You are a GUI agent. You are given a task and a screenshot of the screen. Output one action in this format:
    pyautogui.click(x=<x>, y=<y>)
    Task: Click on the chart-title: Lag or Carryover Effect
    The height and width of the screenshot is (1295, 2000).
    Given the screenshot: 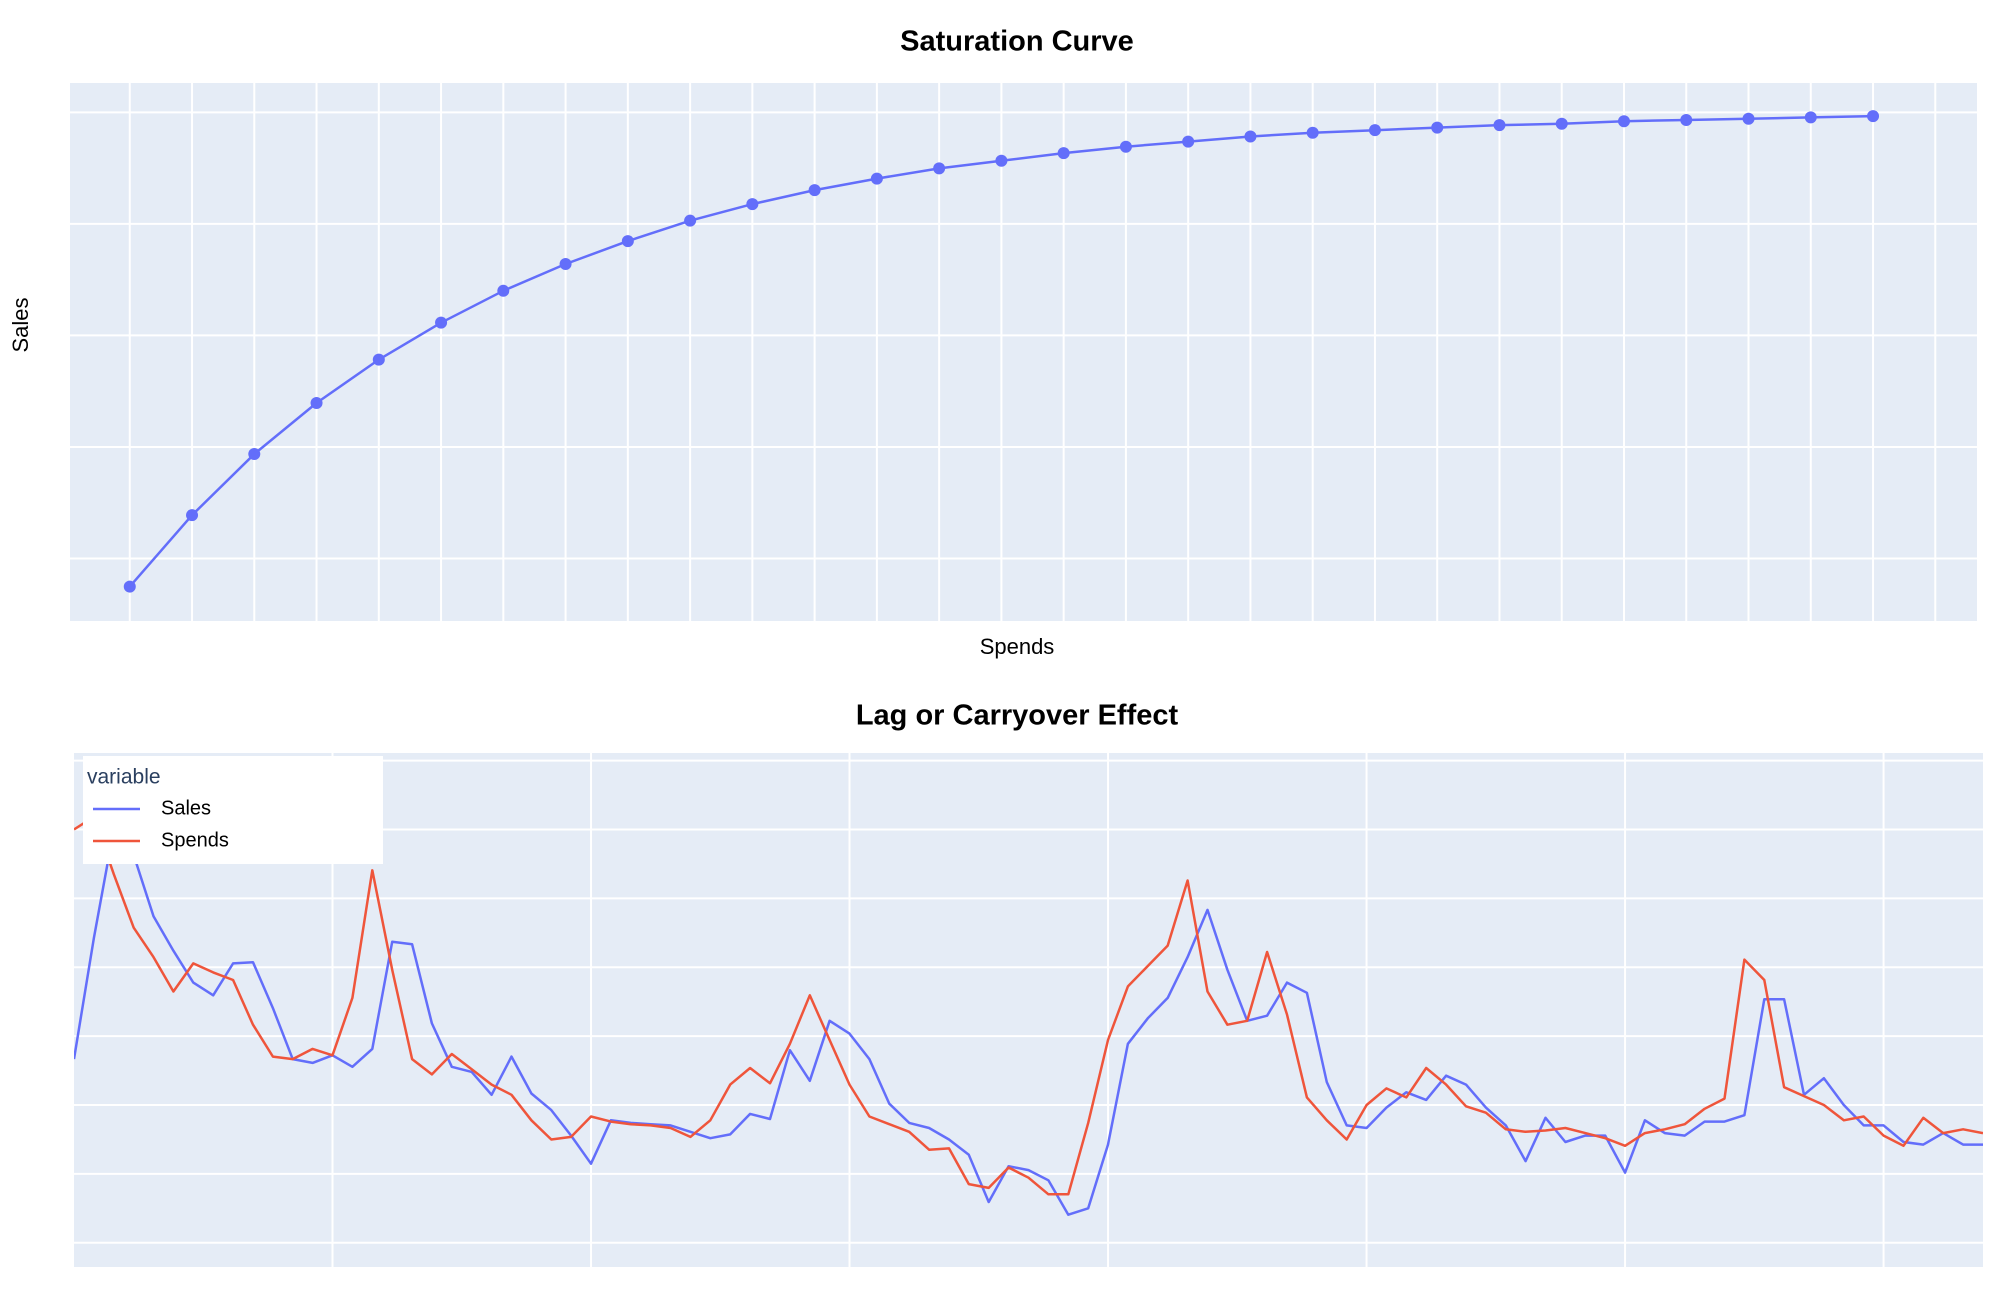 What is the action you would take?
    pyautogui.click(x=1017, y=716)
    